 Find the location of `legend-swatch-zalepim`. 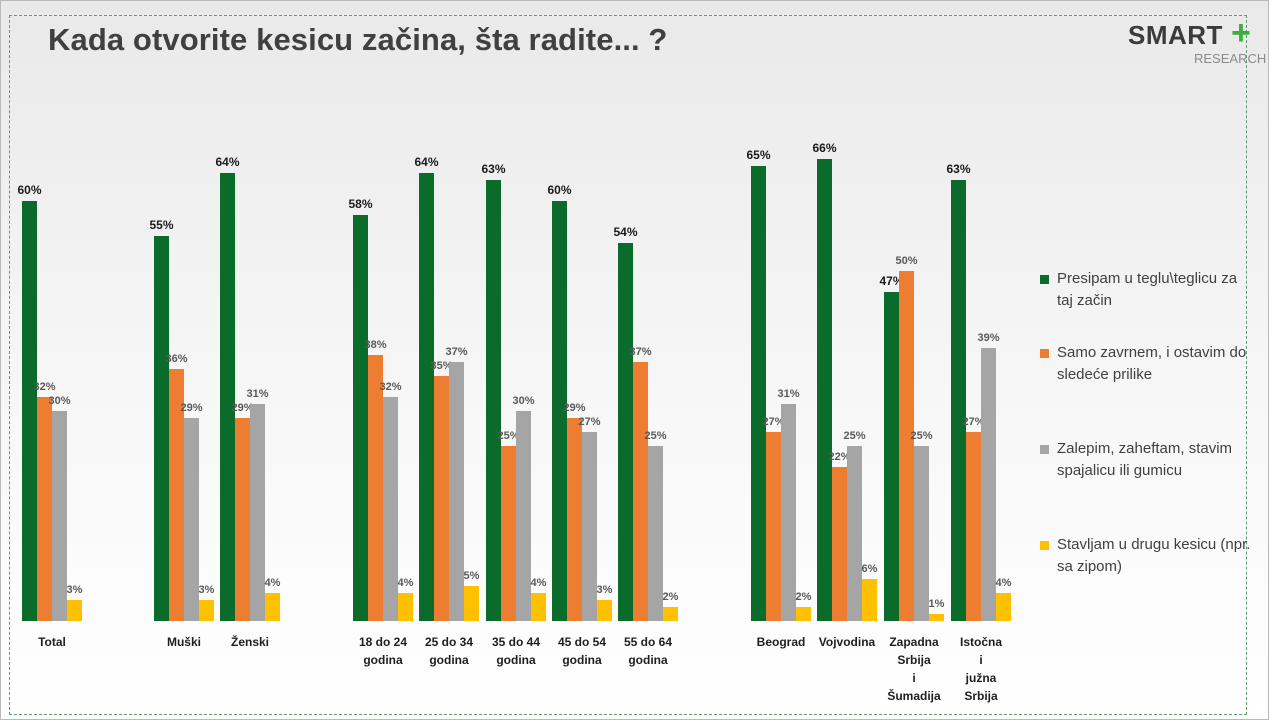

legend-swatch-zalepim is located at coordinates (1044, 449).